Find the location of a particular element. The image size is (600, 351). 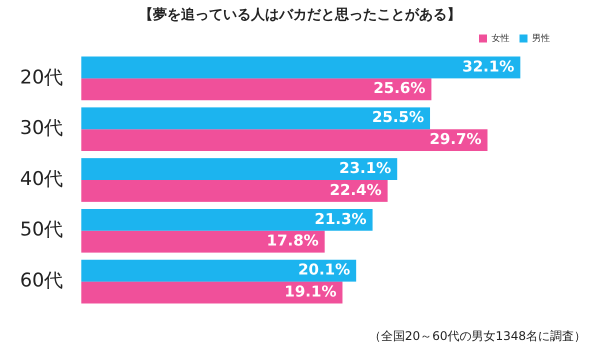

text: （全国20～60代の男女1348名に調査） is located at coordinates (477, 336).